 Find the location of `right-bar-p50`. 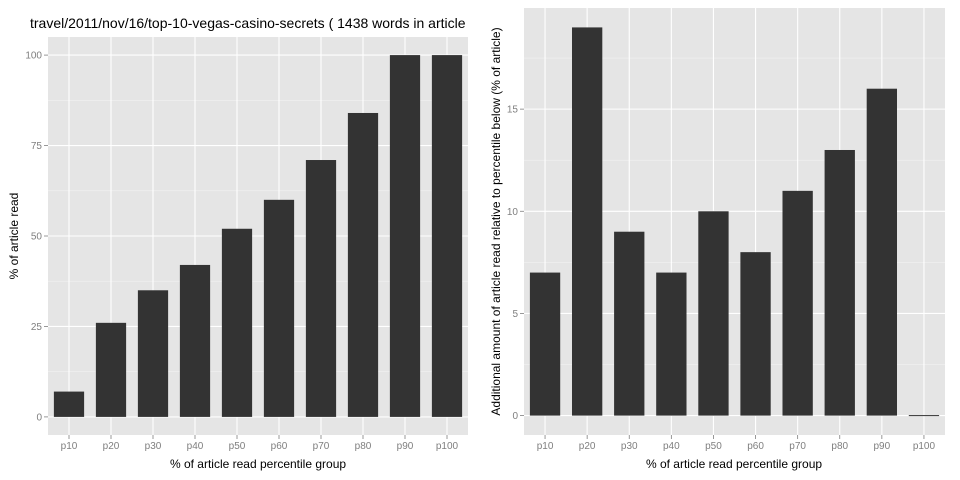

right-bar-p50 is located at coordinates (713, 313).